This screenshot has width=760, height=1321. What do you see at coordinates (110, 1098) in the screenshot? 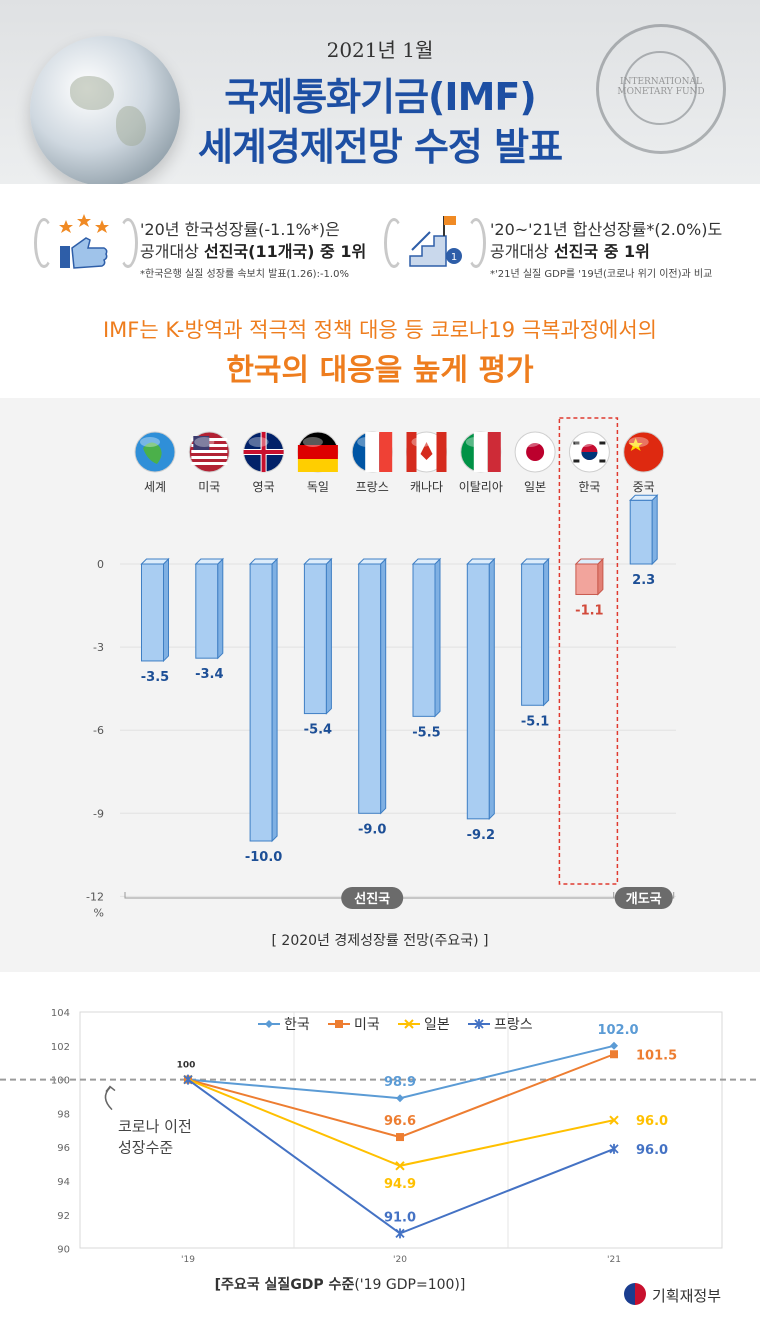
I see `reference-arrow-icon` at bounding box center [110, 1098].